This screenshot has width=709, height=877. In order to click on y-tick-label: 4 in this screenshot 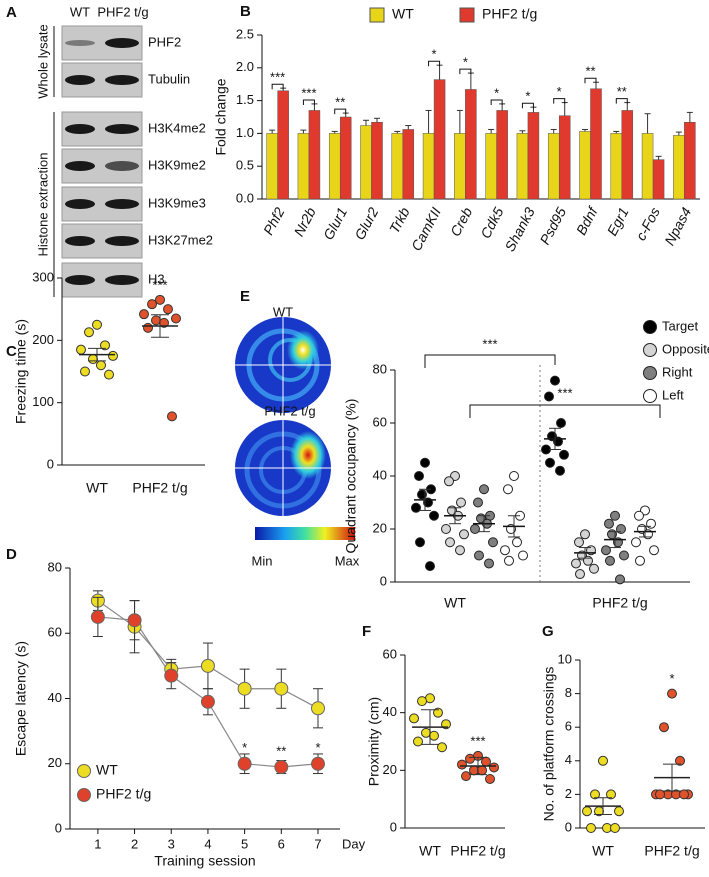, I will do `click(568, 759)`.